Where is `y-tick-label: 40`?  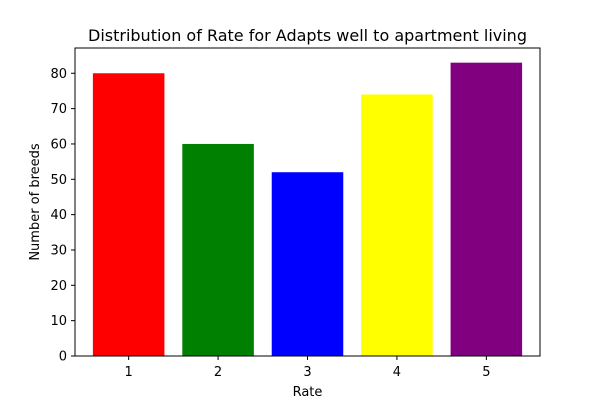 y-tick-label: 40 is located at coordinates (58, 215).